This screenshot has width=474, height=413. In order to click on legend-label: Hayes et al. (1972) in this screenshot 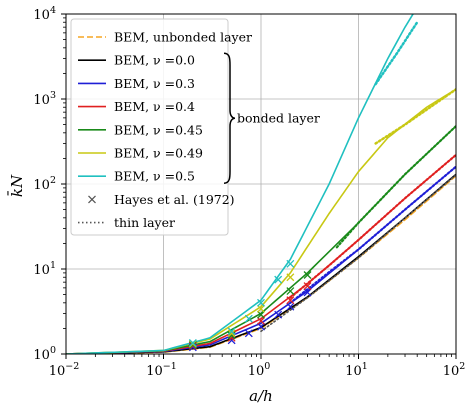, I will do `click(174, 199)`.